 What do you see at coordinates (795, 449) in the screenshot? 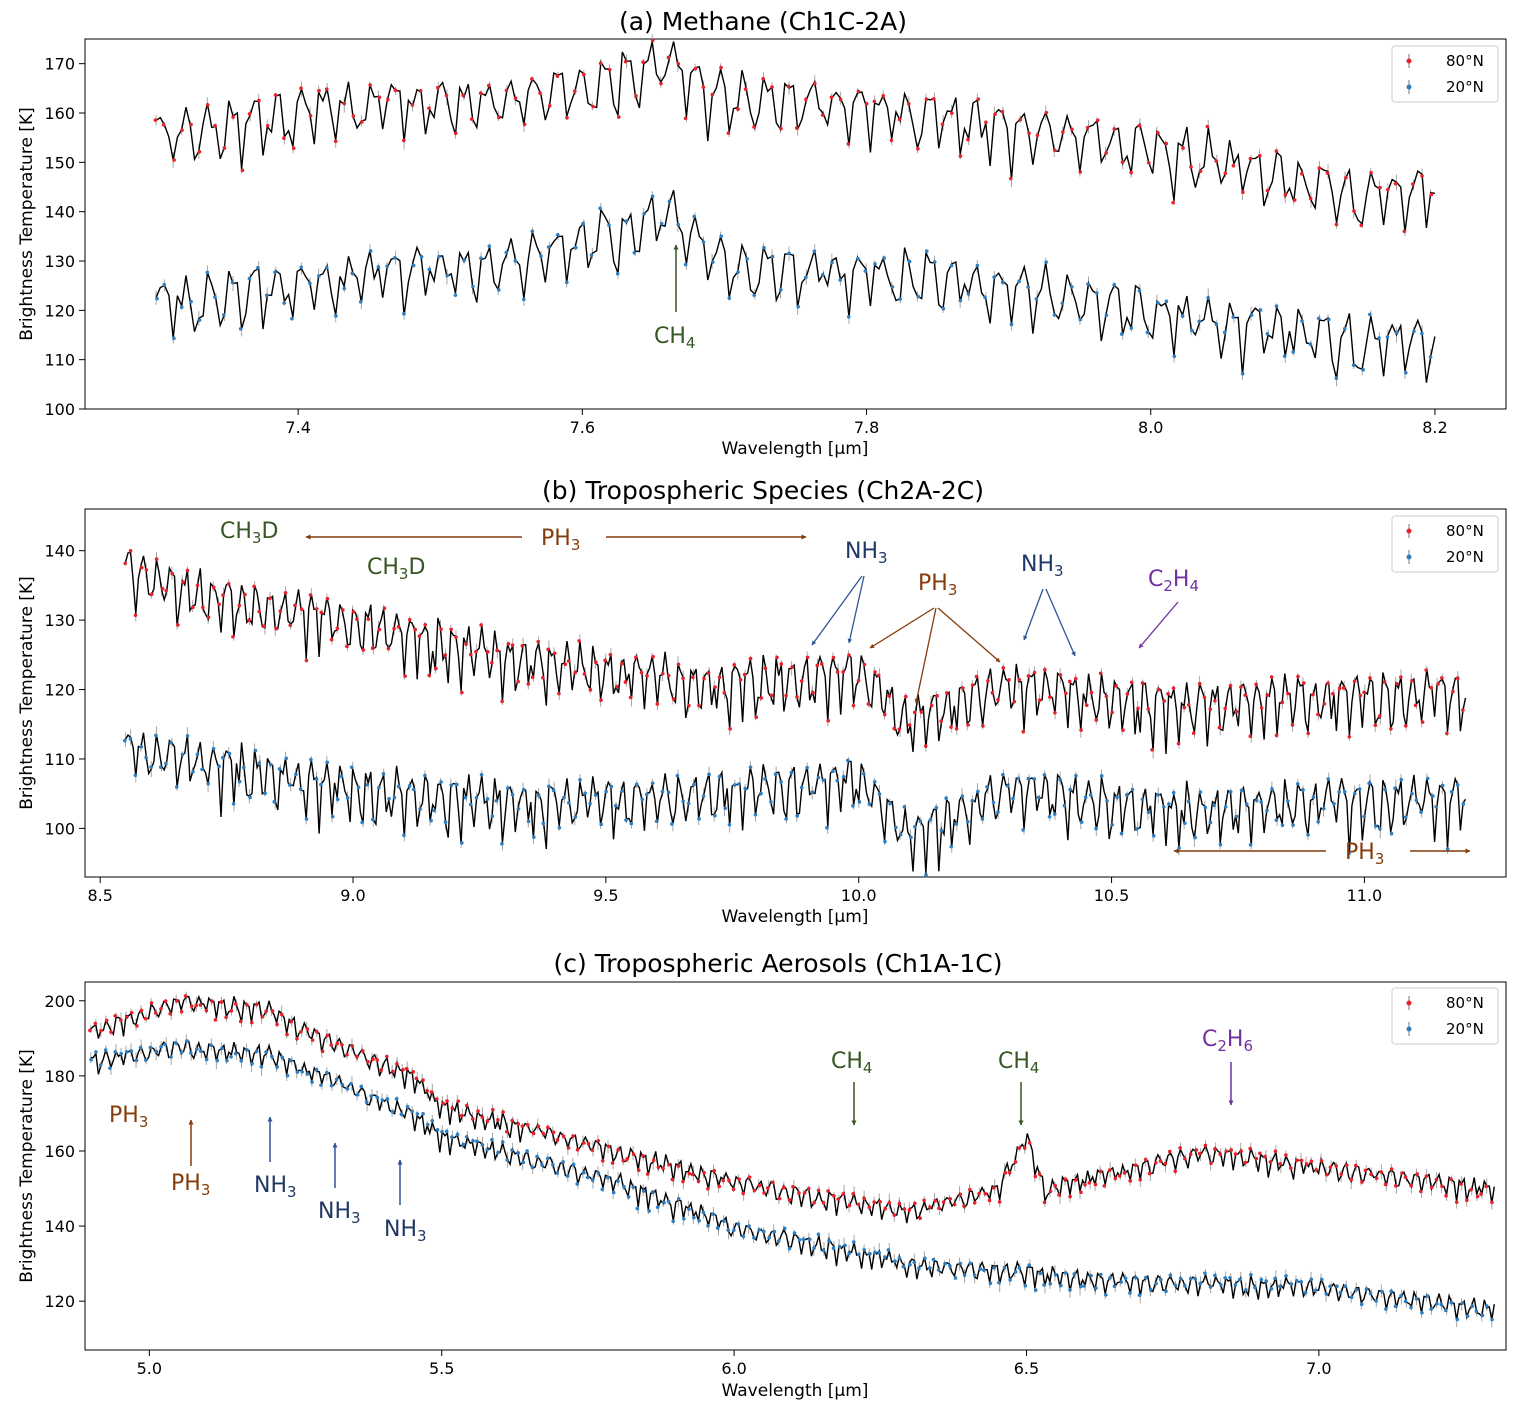
I see `panel-a-xlabel: Wavelength [μm]` at bounding box center [795, 449].